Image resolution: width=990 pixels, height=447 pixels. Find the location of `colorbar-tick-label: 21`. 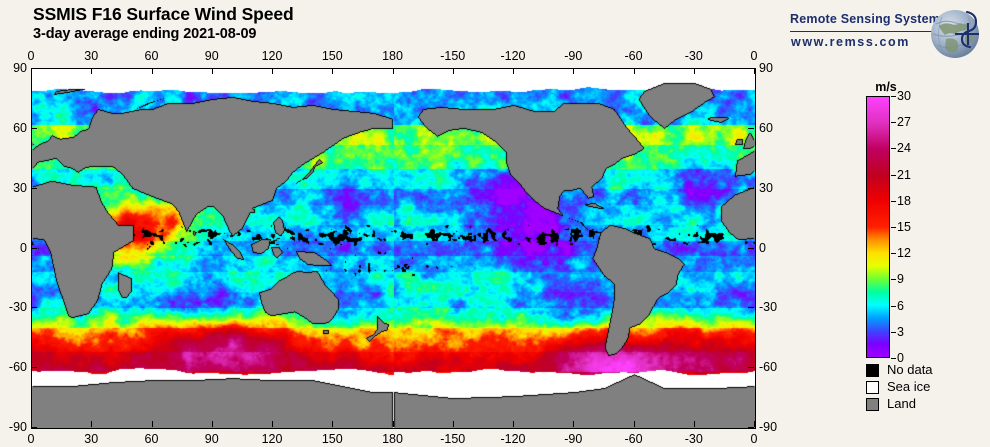

colorbar-tick-label: 21 is located at coordinates (904, 174).